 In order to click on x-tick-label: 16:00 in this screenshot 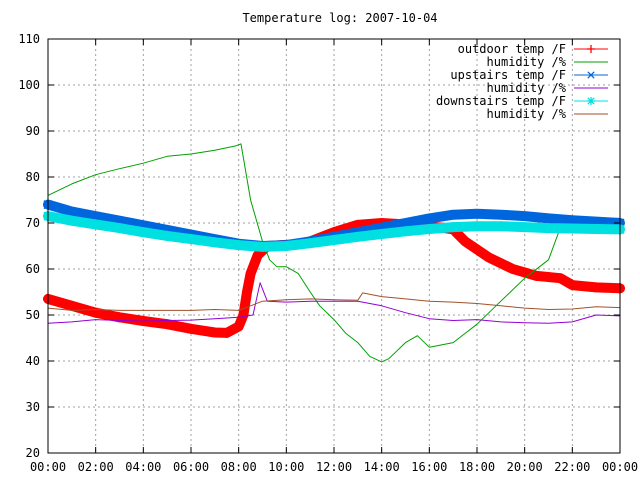, I will do `click(429, 467)`.